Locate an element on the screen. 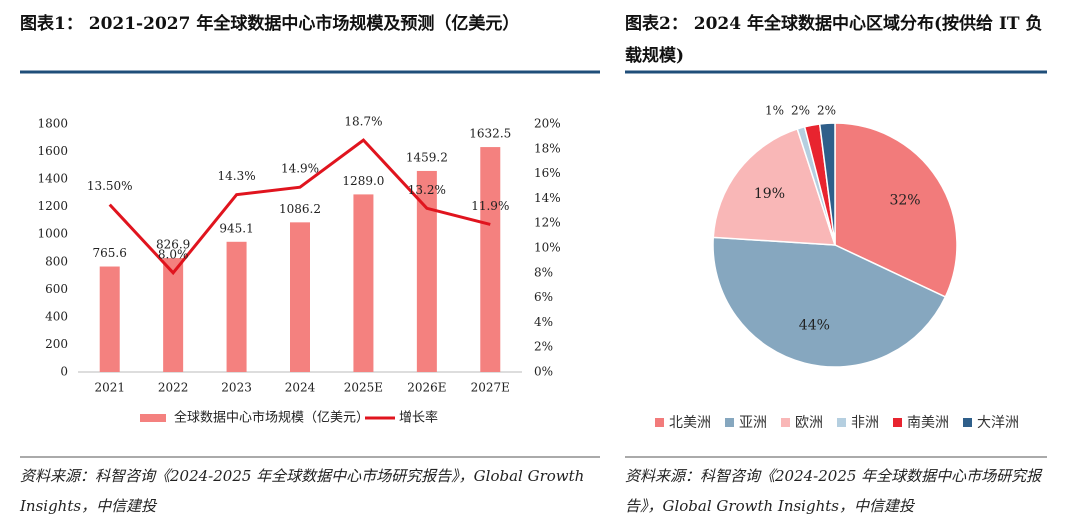  legend-label: 亚洲 is located at coordinates (753, 423).